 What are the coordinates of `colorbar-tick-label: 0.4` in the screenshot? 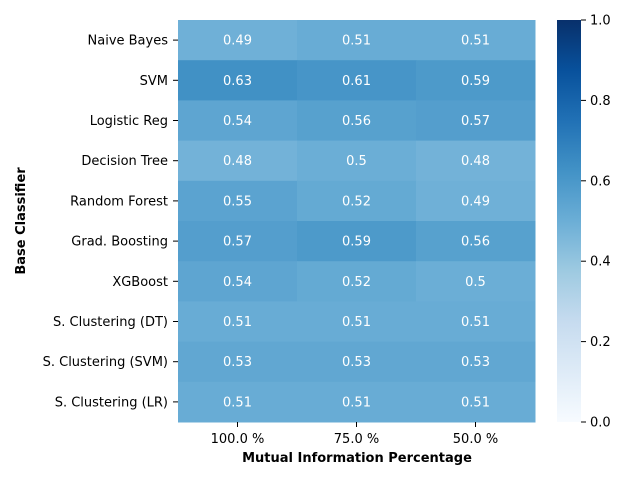 It's located at (600, 262).